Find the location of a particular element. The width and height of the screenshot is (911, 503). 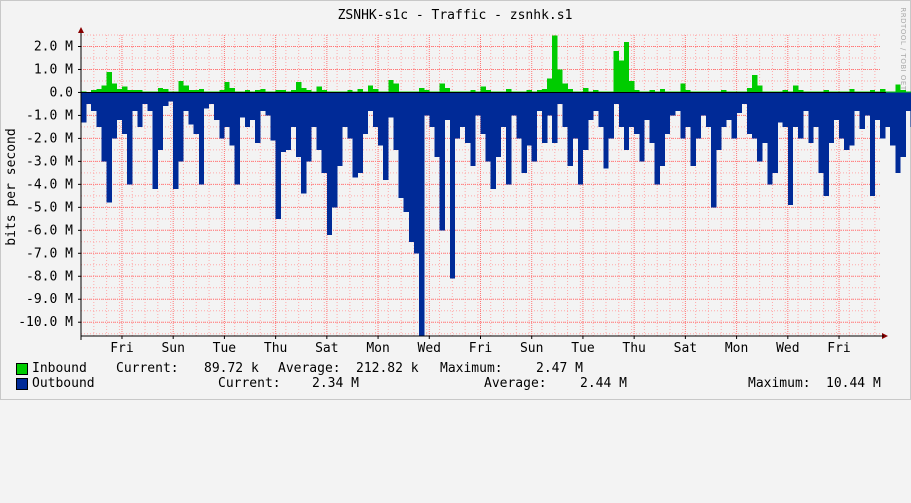

x-tick-label: Fri is located at coordinates (480, 348).